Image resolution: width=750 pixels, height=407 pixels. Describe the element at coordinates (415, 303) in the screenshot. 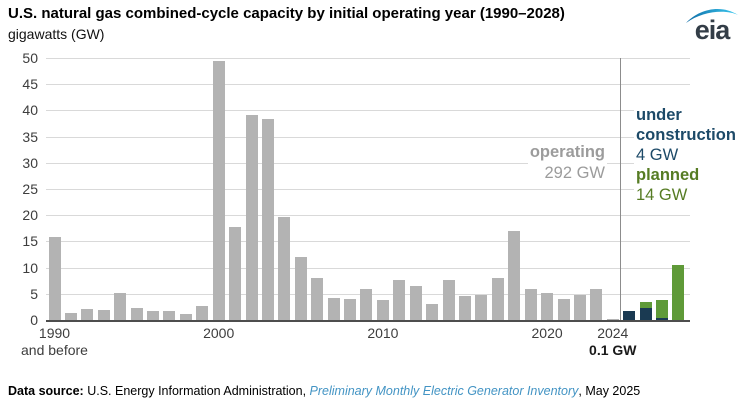

I see `bar-2012-operating` at that location.